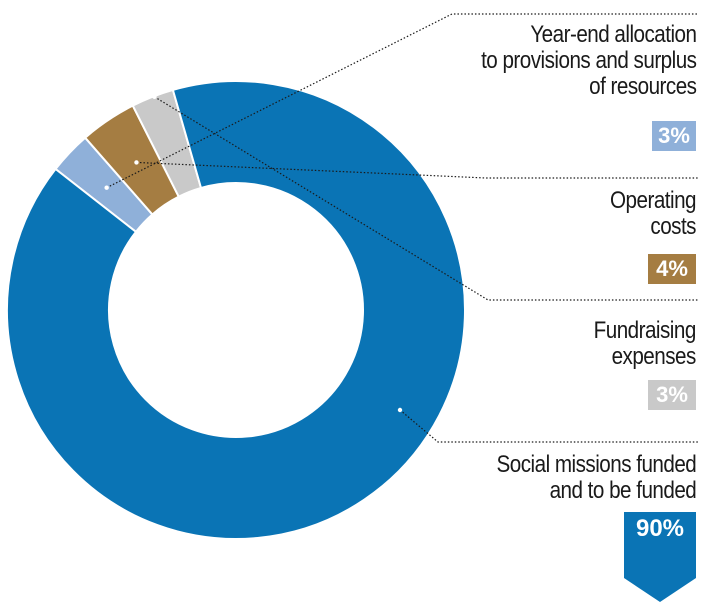  Describe the element at coordinates (645, 330) in the screenshot. I see `label-line: Fundraising` at that location.